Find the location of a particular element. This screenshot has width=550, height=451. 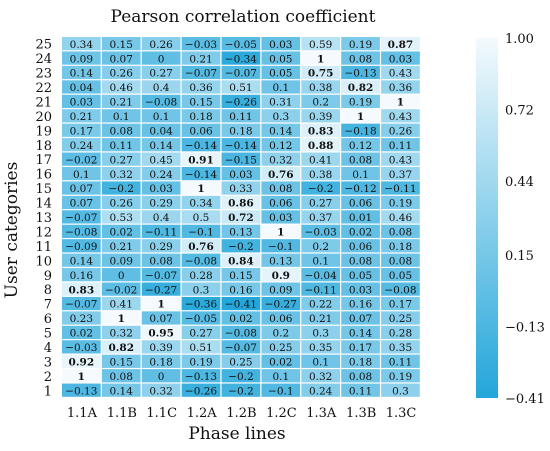

cell-value-label: 0.1 is located at coordinates (121, 117).